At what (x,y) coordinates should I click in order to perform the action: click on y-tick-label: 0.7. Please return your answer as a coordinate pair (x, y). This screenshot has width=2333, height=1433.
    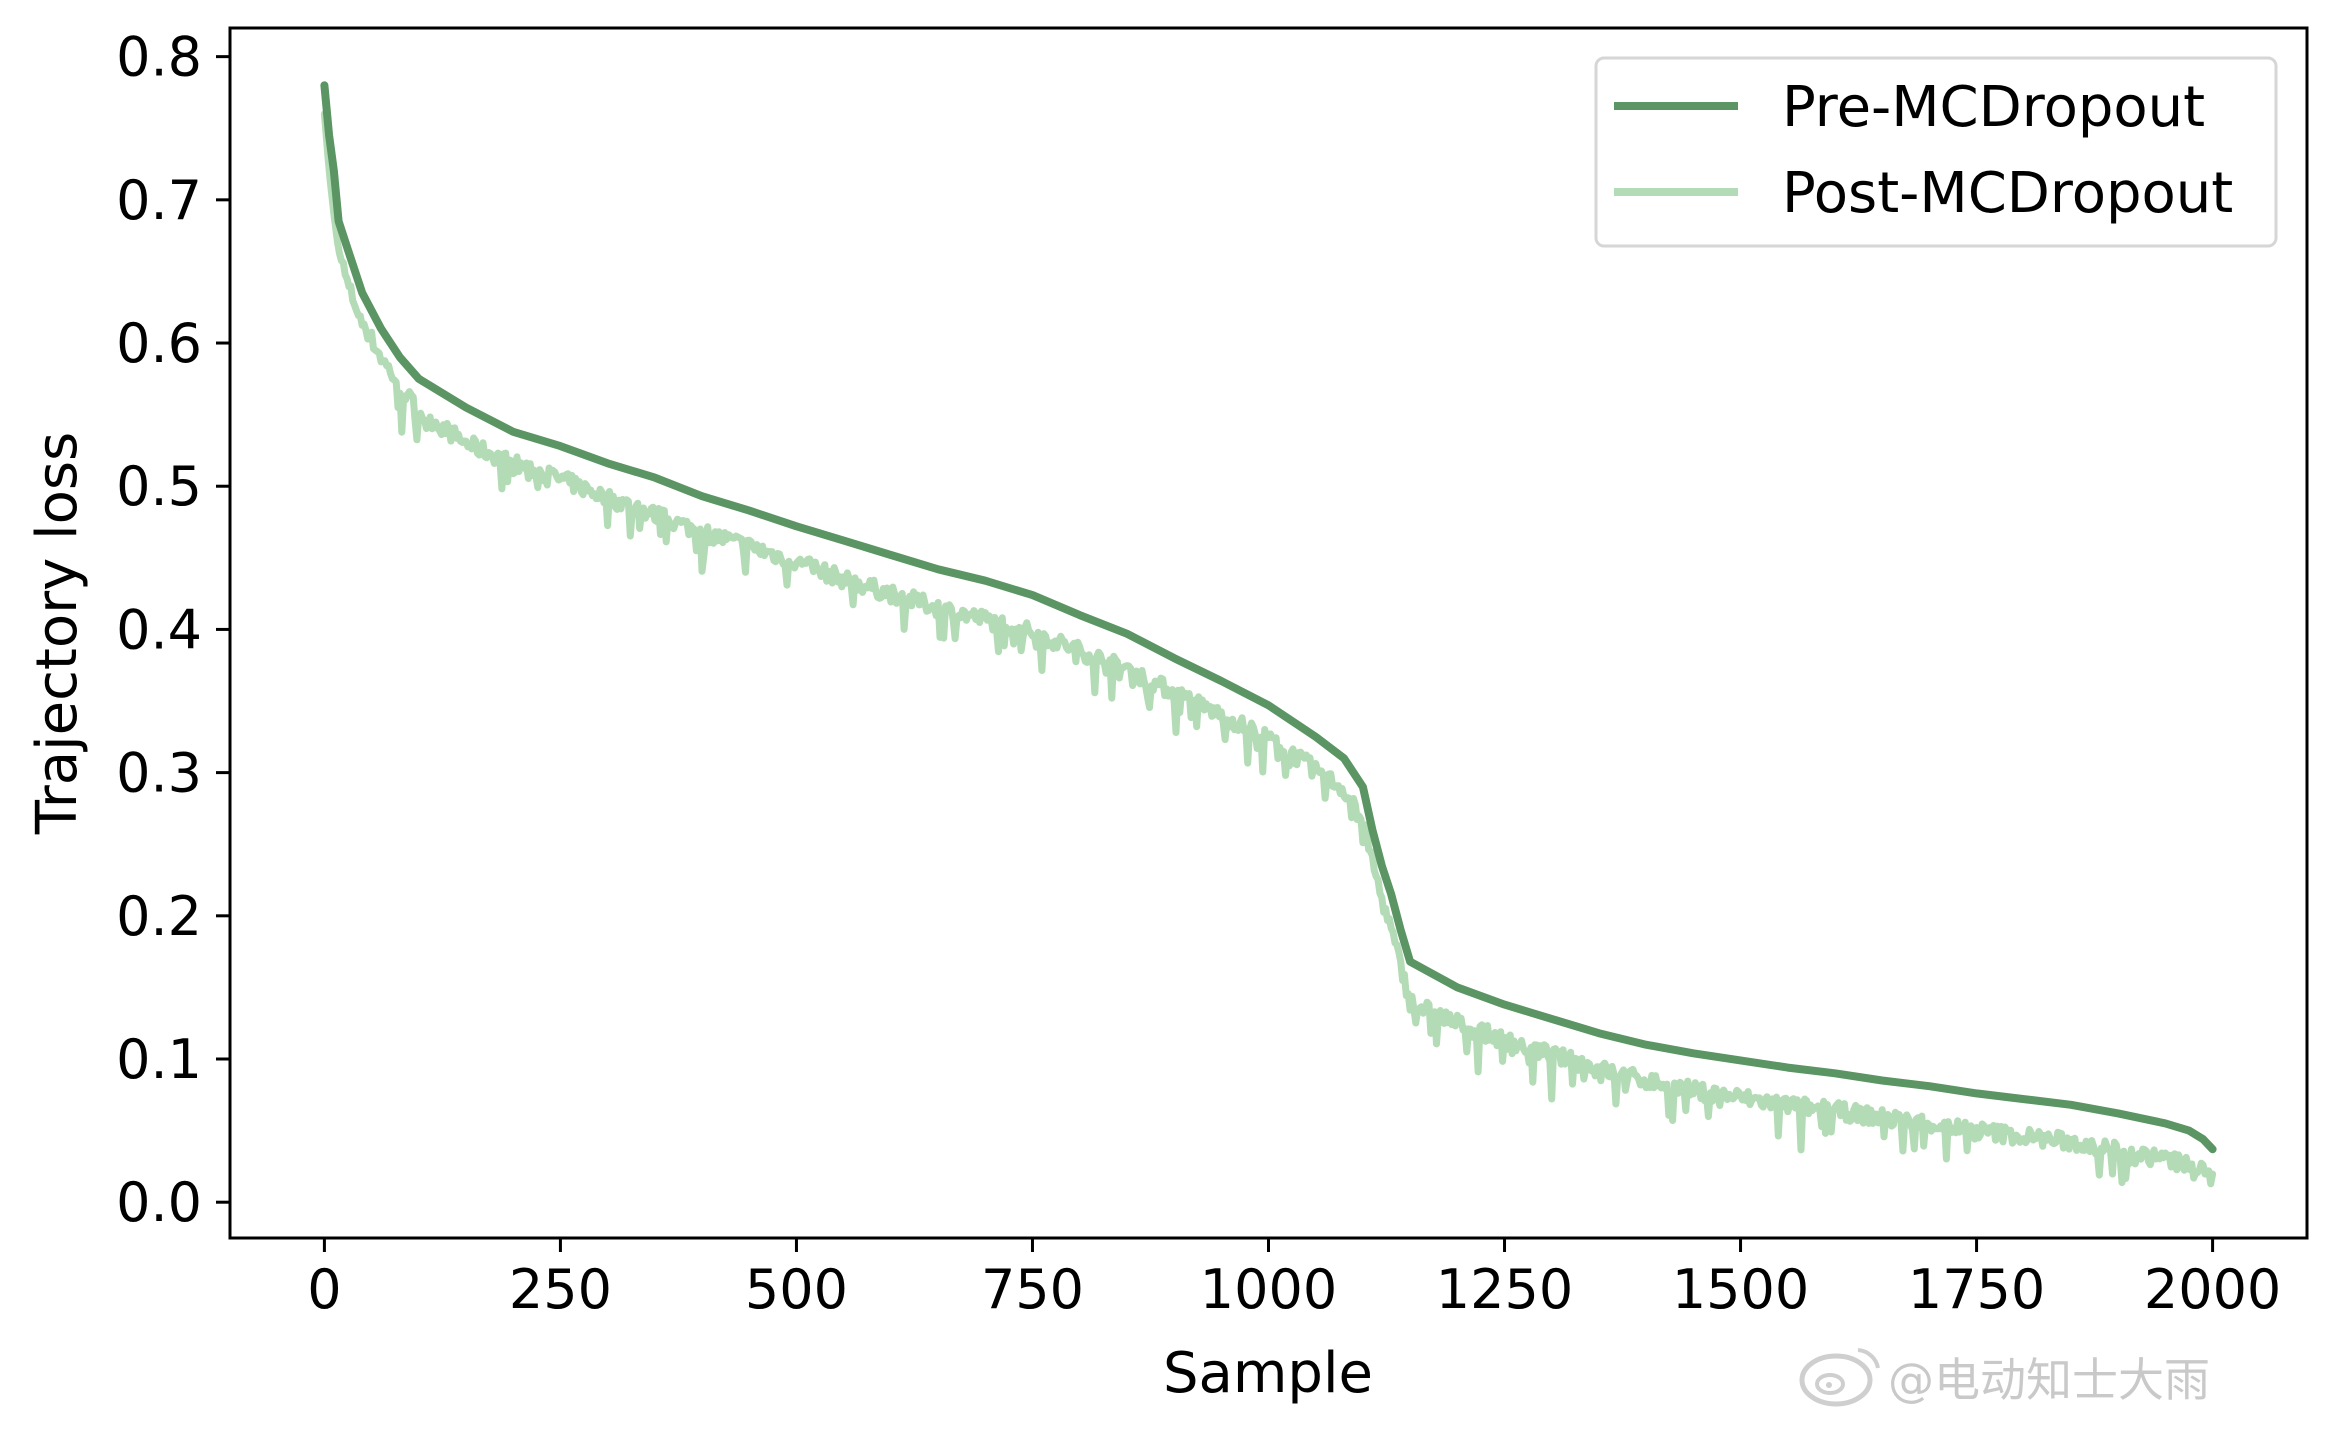
    Looking at the image, I should click on (159, 200).